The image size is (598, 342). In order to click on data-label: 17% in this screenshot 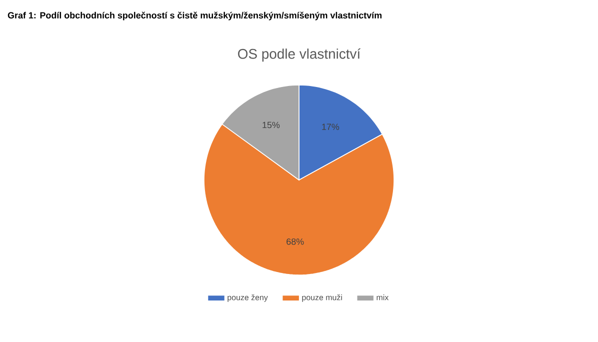, I will do `click(331, 127)`.